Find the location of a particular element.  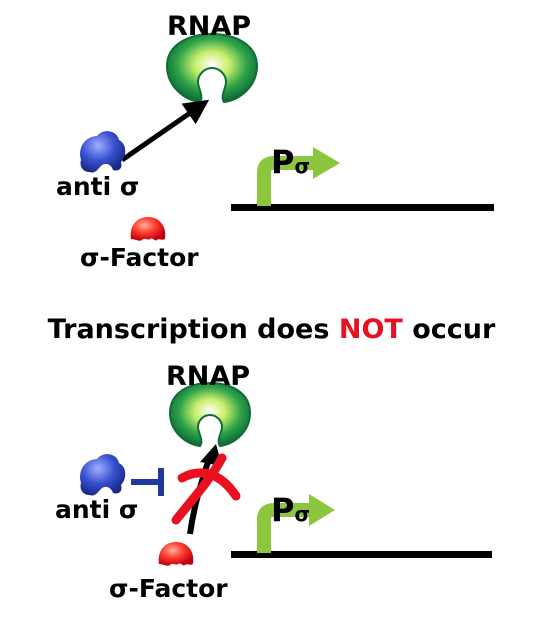

sigma-factor-label: σ-Factor is located at coordinates (139, 257).